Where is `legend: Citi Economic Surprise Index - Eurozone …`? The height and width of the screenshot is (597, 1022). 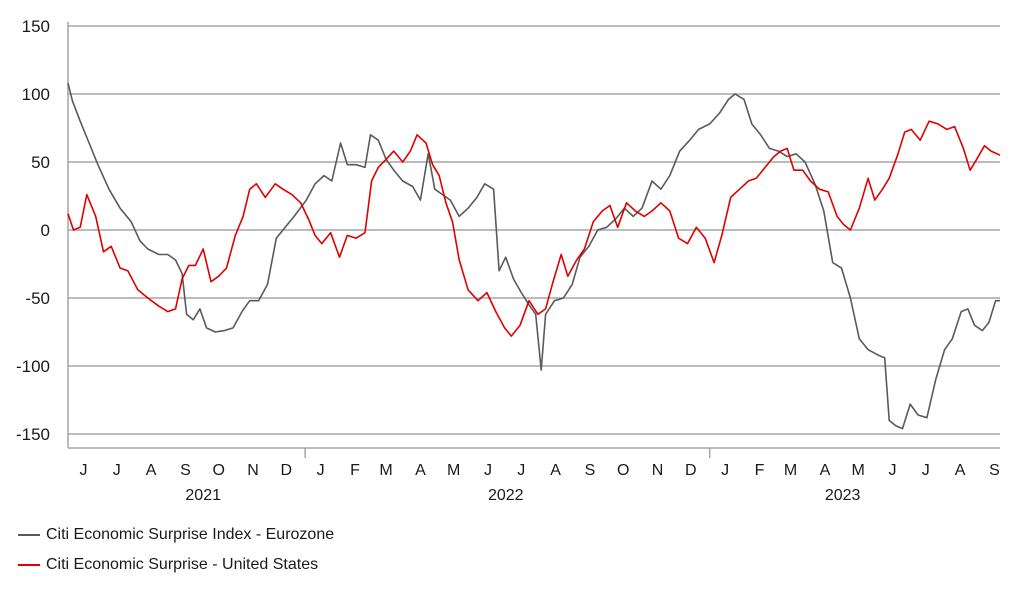 legend: Citi Economic Surprise Index - Eurozone … is located at coordinates (176, 550).